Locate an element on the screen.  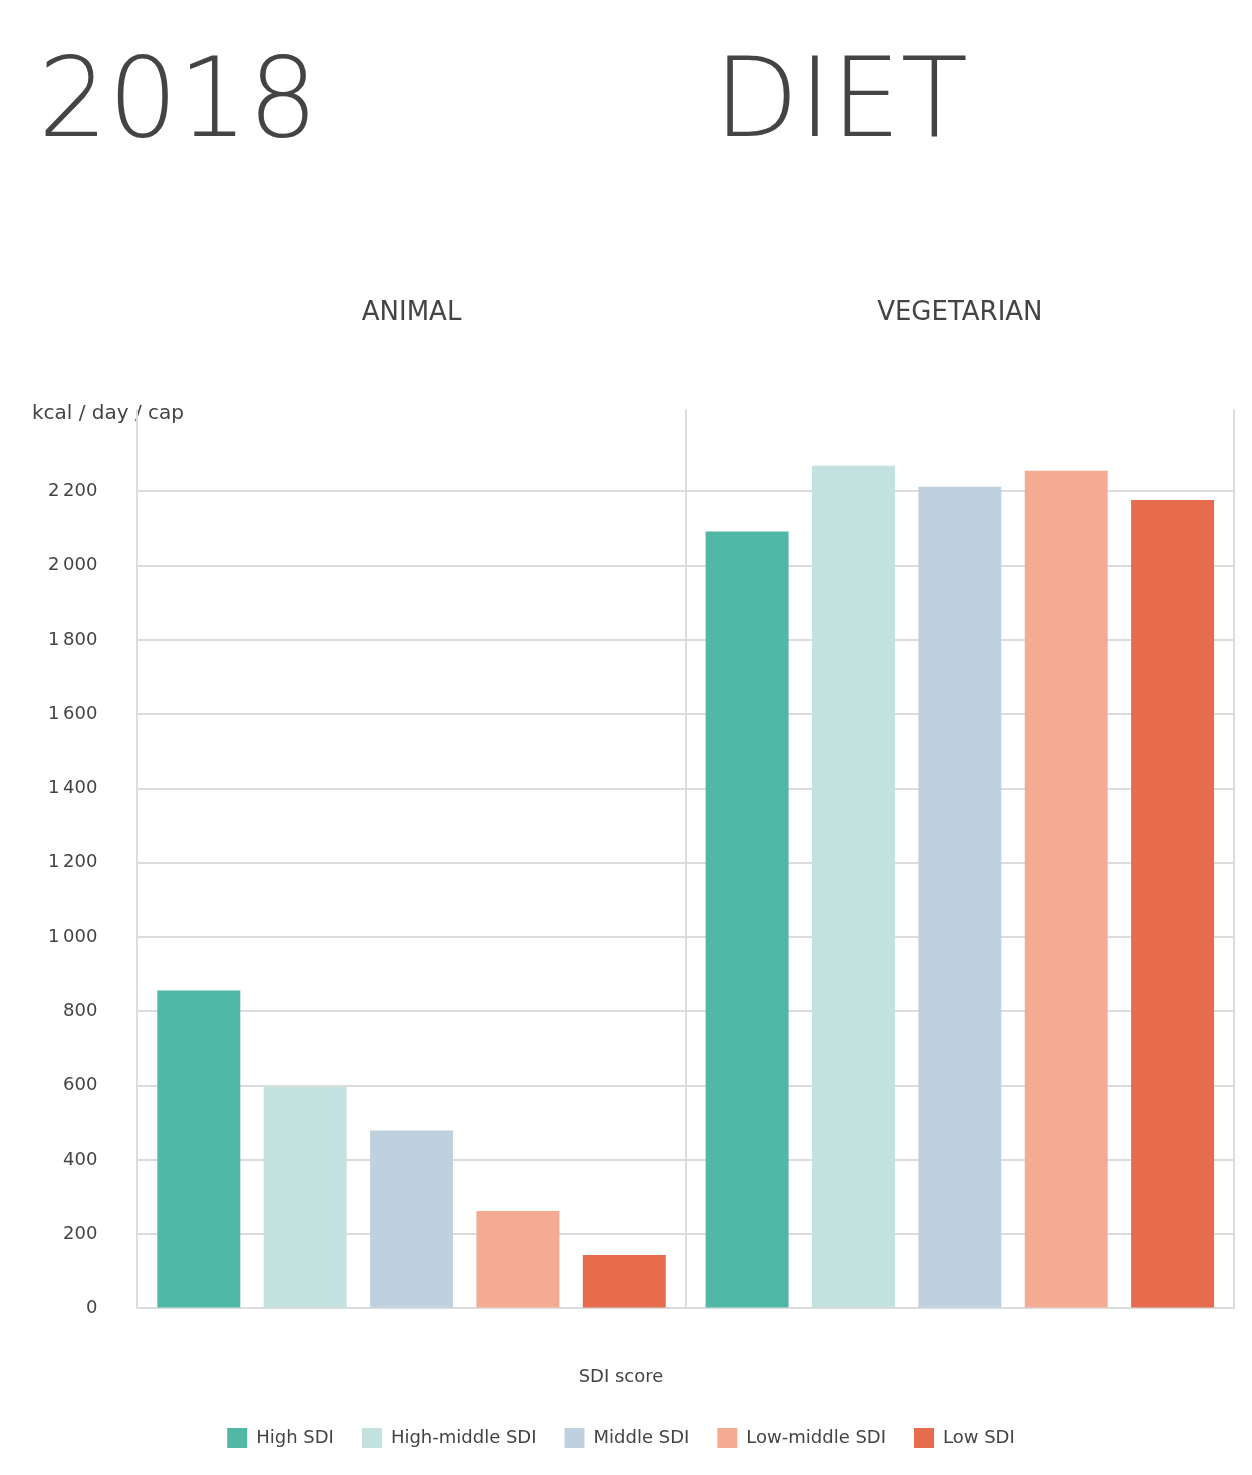
y-tick-label: 1 400 is located at coordinates (73, 787).